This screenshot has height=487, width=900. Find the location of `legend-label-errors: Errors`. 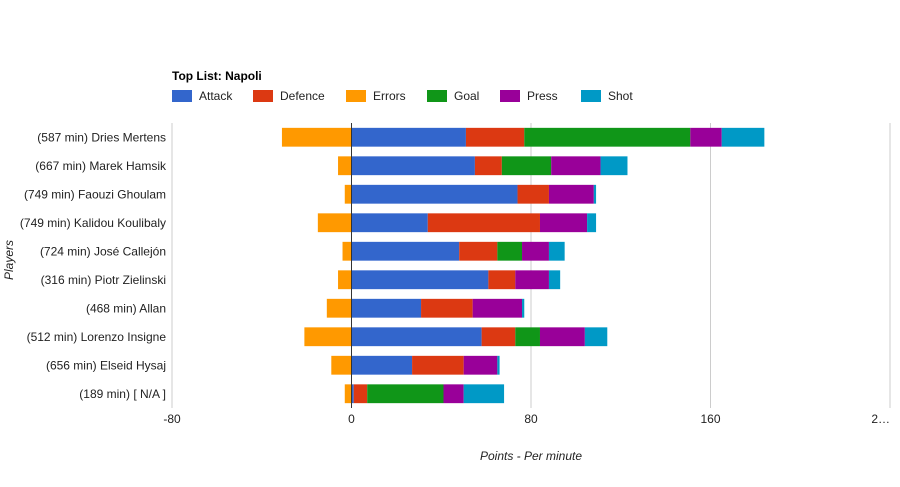

legend-label-errors: Errors is located at coordinates (389, 96).